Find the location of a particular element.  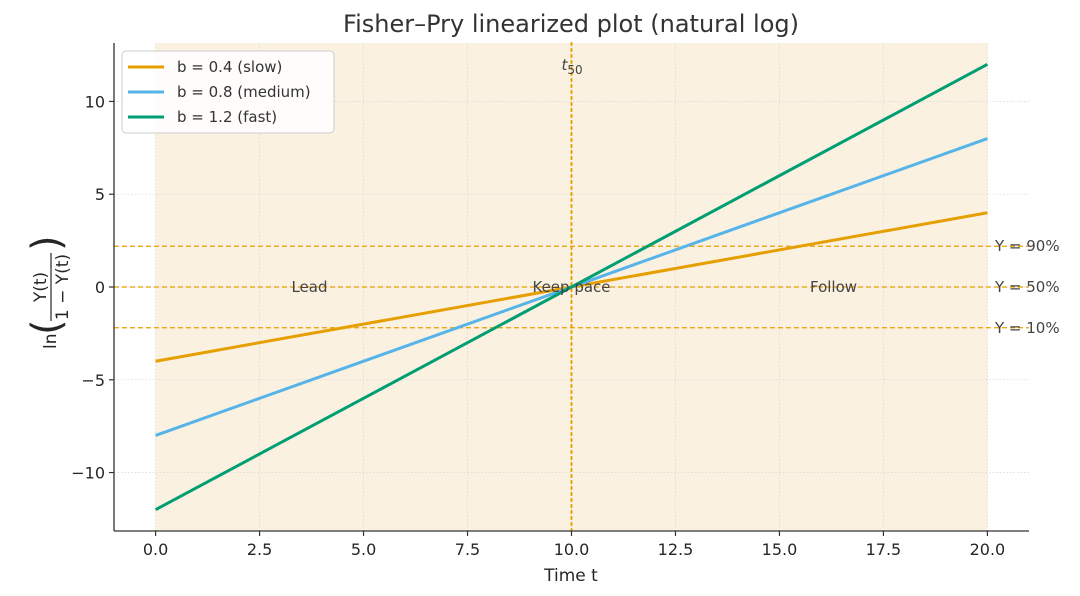

legend-entry: b = 1.2 (fast) is located at coordinates (227, 117).